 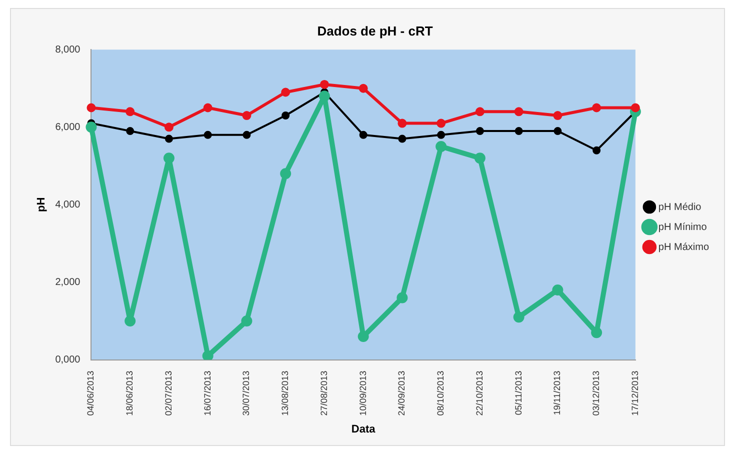 I want to click on x-tick-label: 19/11/2013, so click(x=557, y=393).